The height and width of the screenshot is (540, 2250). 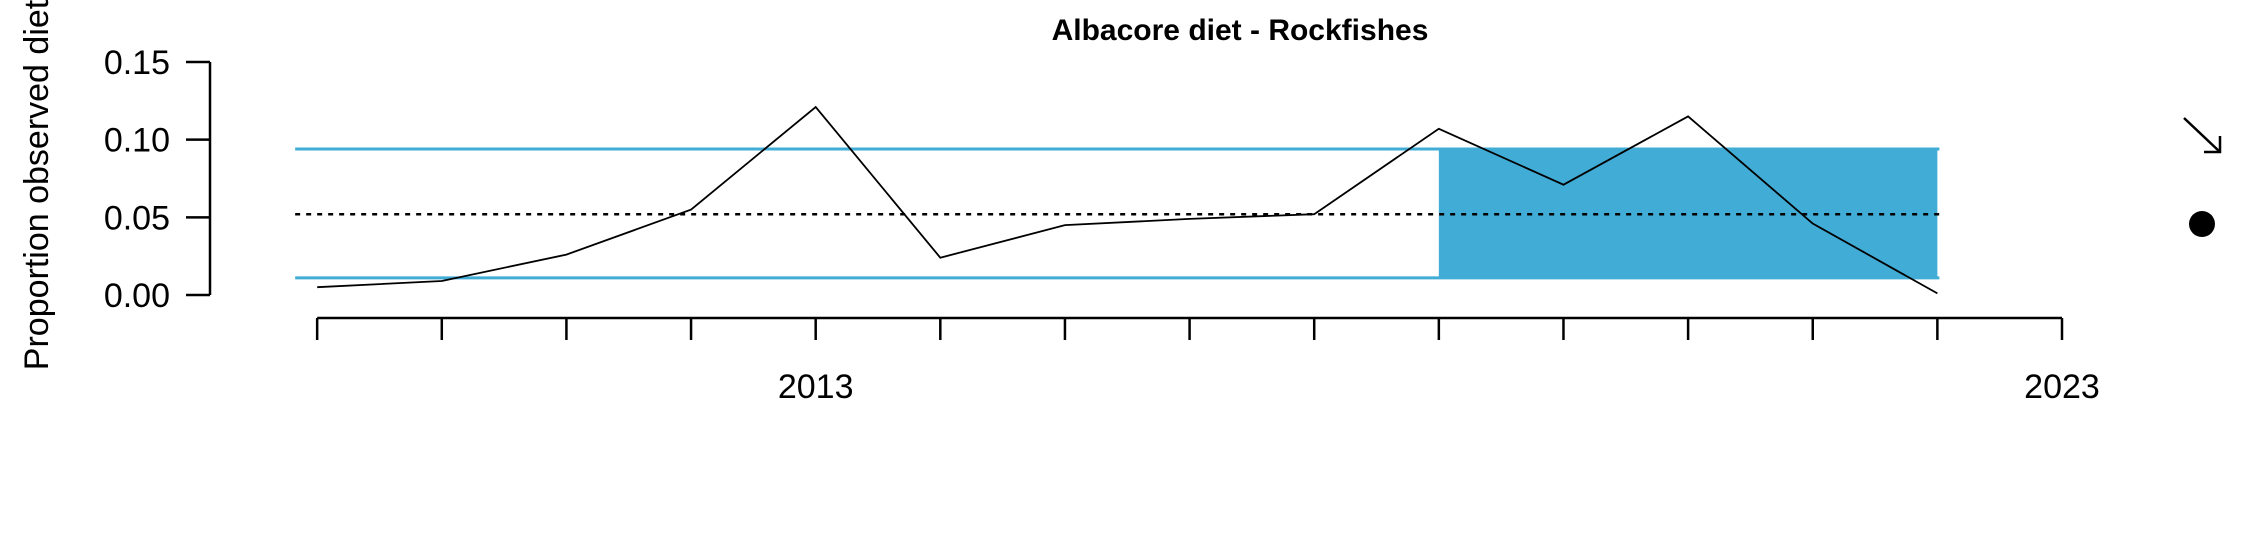 I want to click on mean-indicator-dot-icon, so click(x=2202, y=224).